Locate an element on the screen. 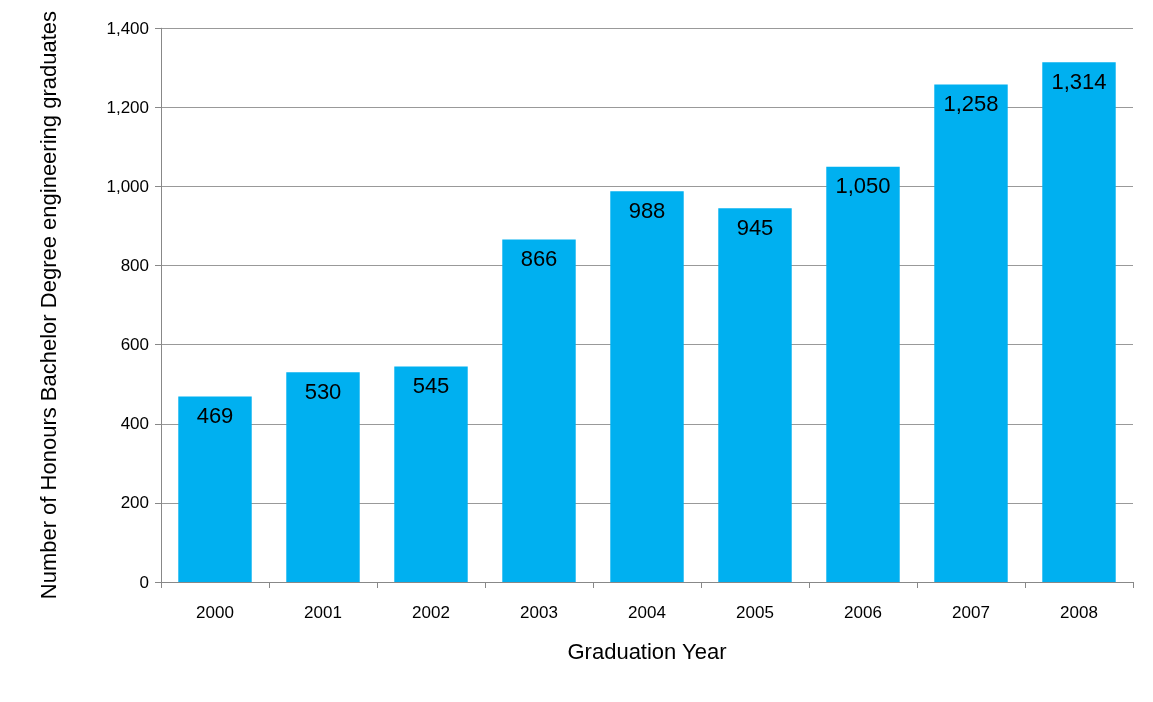  data-label: 1,258 is located at coordinates (971, 103).